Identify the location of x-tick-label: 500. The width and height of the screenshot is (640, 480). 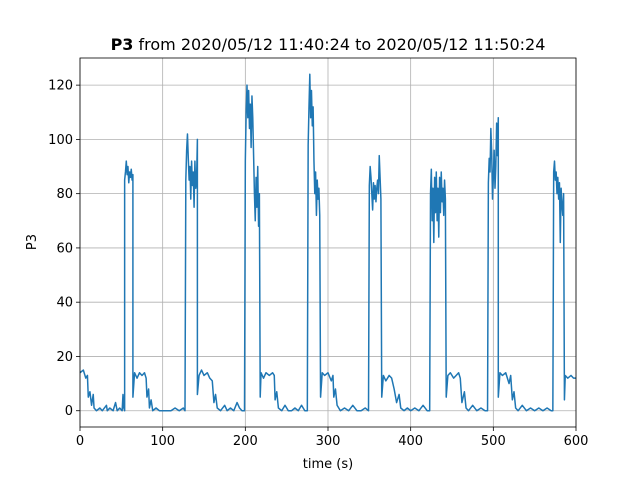
(493, 441).